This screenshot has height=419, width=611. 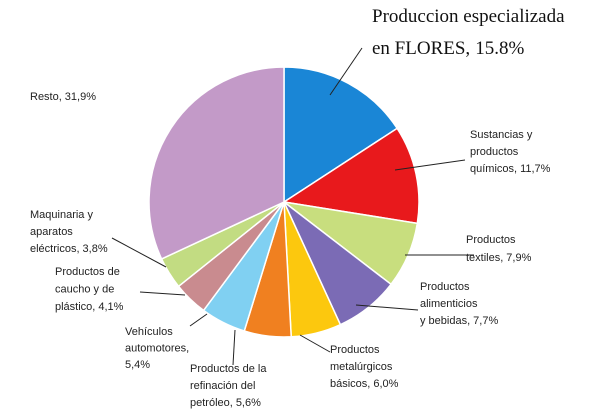 I want to click on value-label: 7,7%, so click(x=485, y=321).